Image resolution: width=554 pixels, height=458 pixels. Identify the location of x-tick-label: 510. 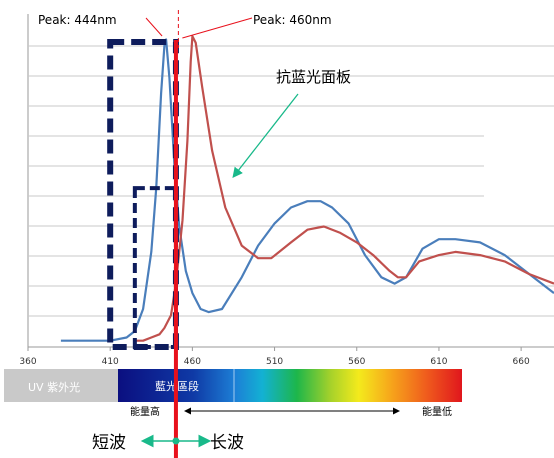
(274, 362).